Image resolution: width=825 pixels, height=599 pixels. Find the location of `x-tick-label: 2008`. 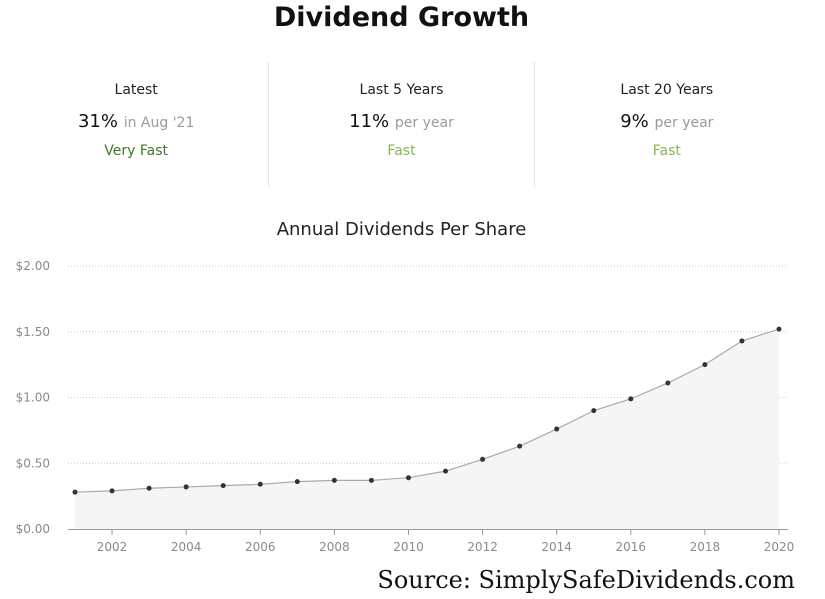

x-tick-label: 2008 is located at coordinates (334, 547).